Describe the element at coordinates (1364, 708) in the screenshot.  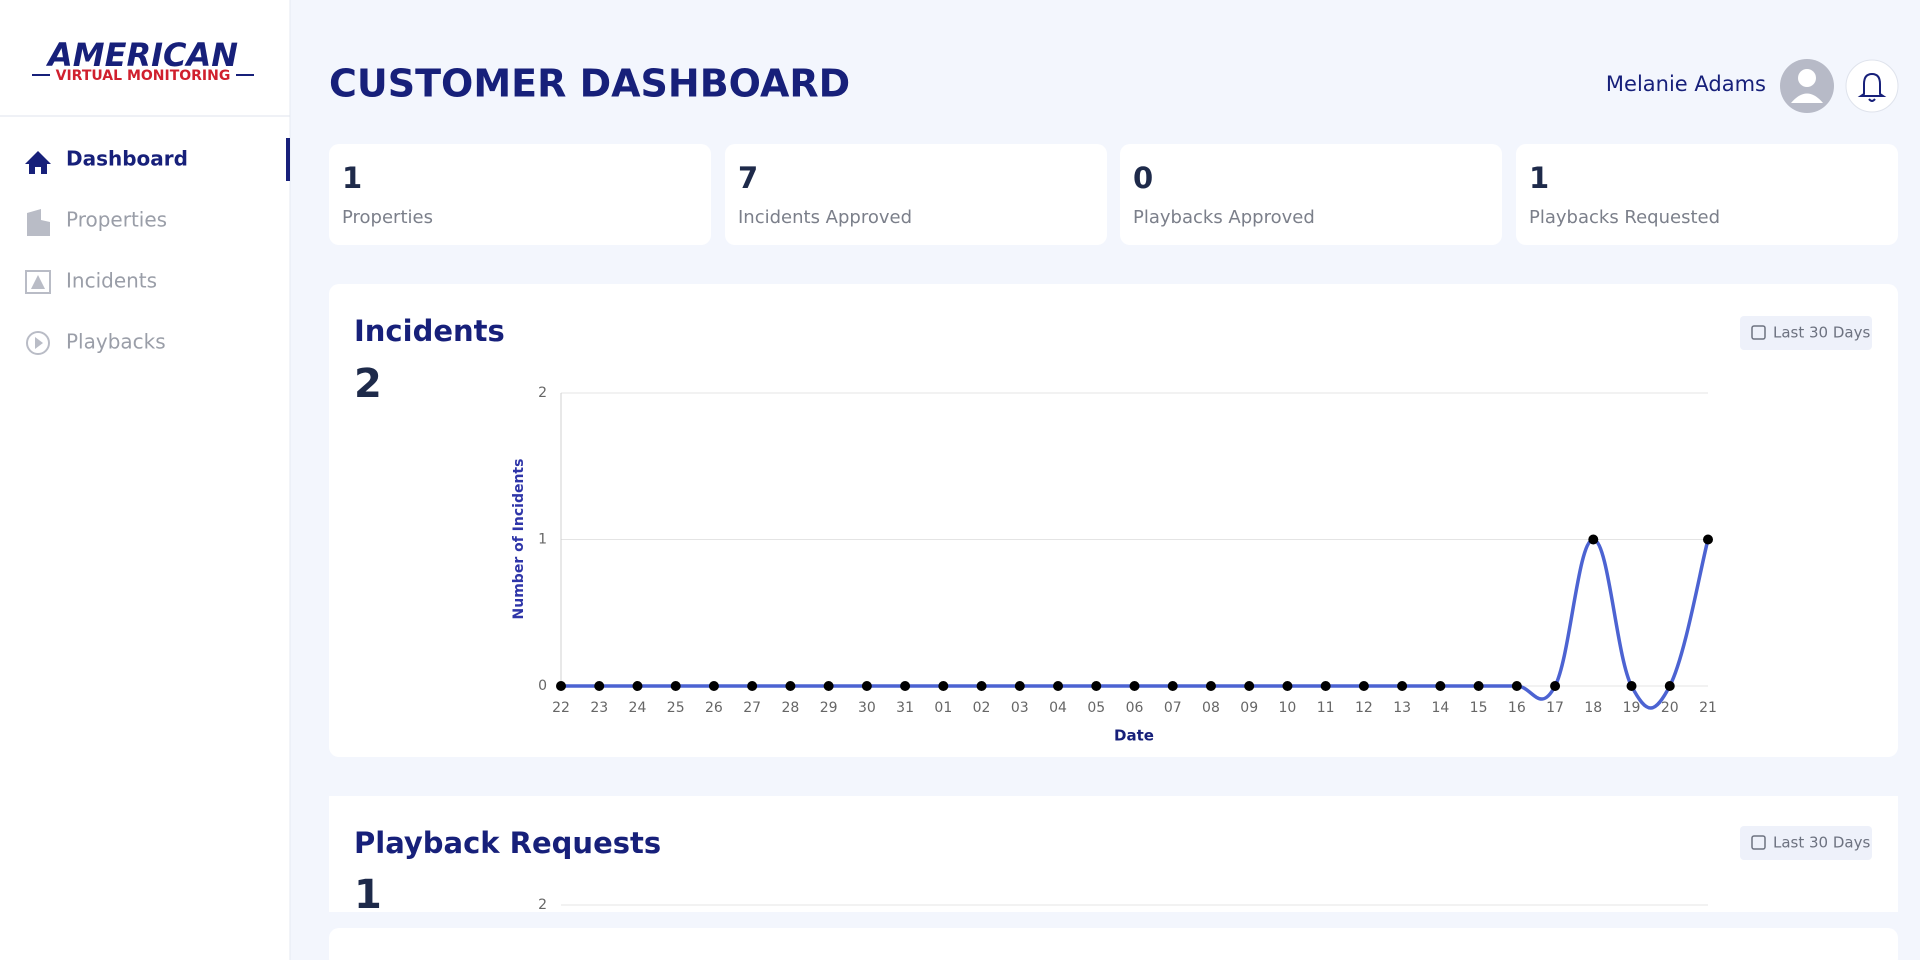
I see `x-tick-label: 12` at that location.